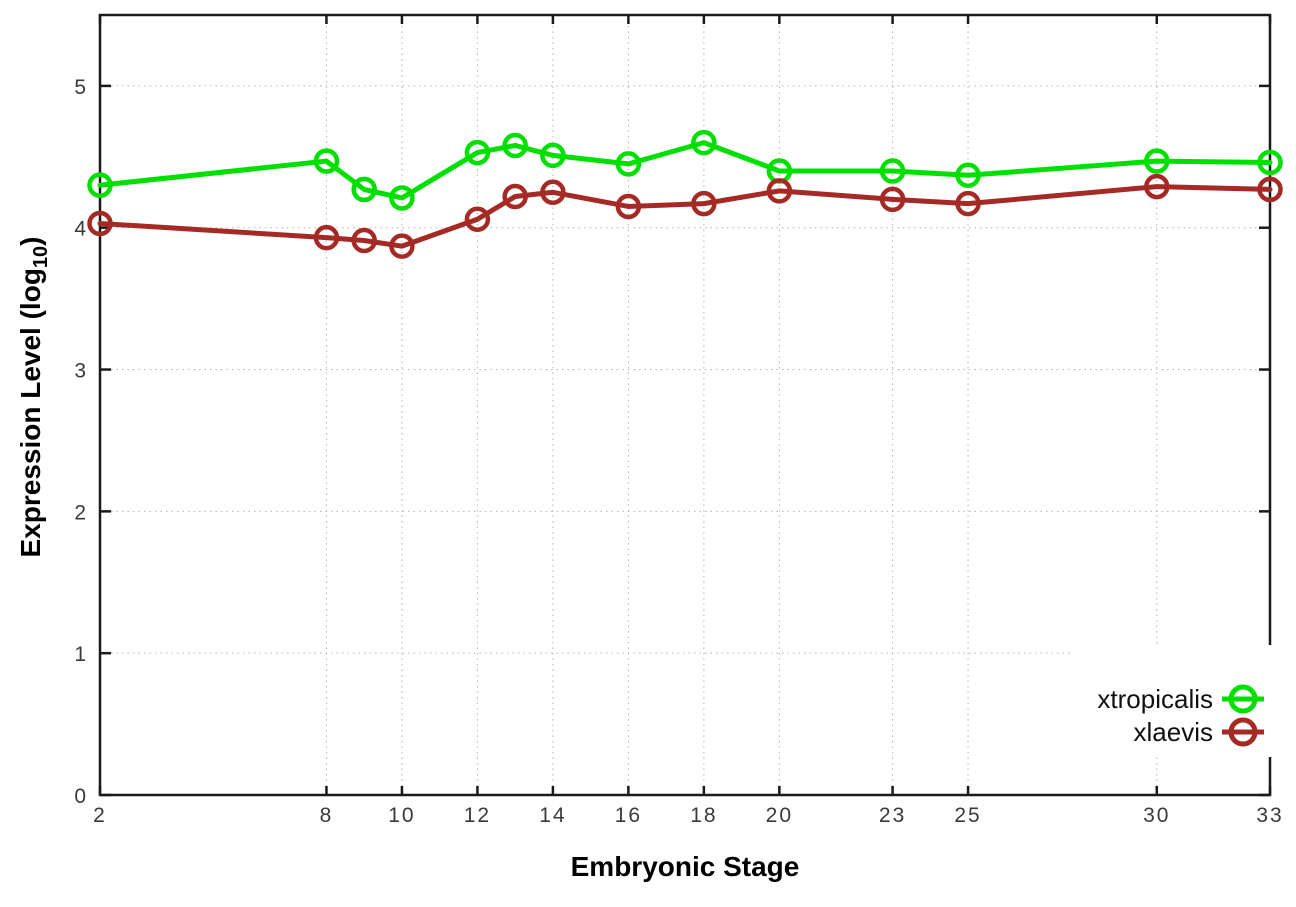 This screenshot has width=1296, height=907. I want to click on y-axis-title: Expression Level (log10), so click(33, 397).